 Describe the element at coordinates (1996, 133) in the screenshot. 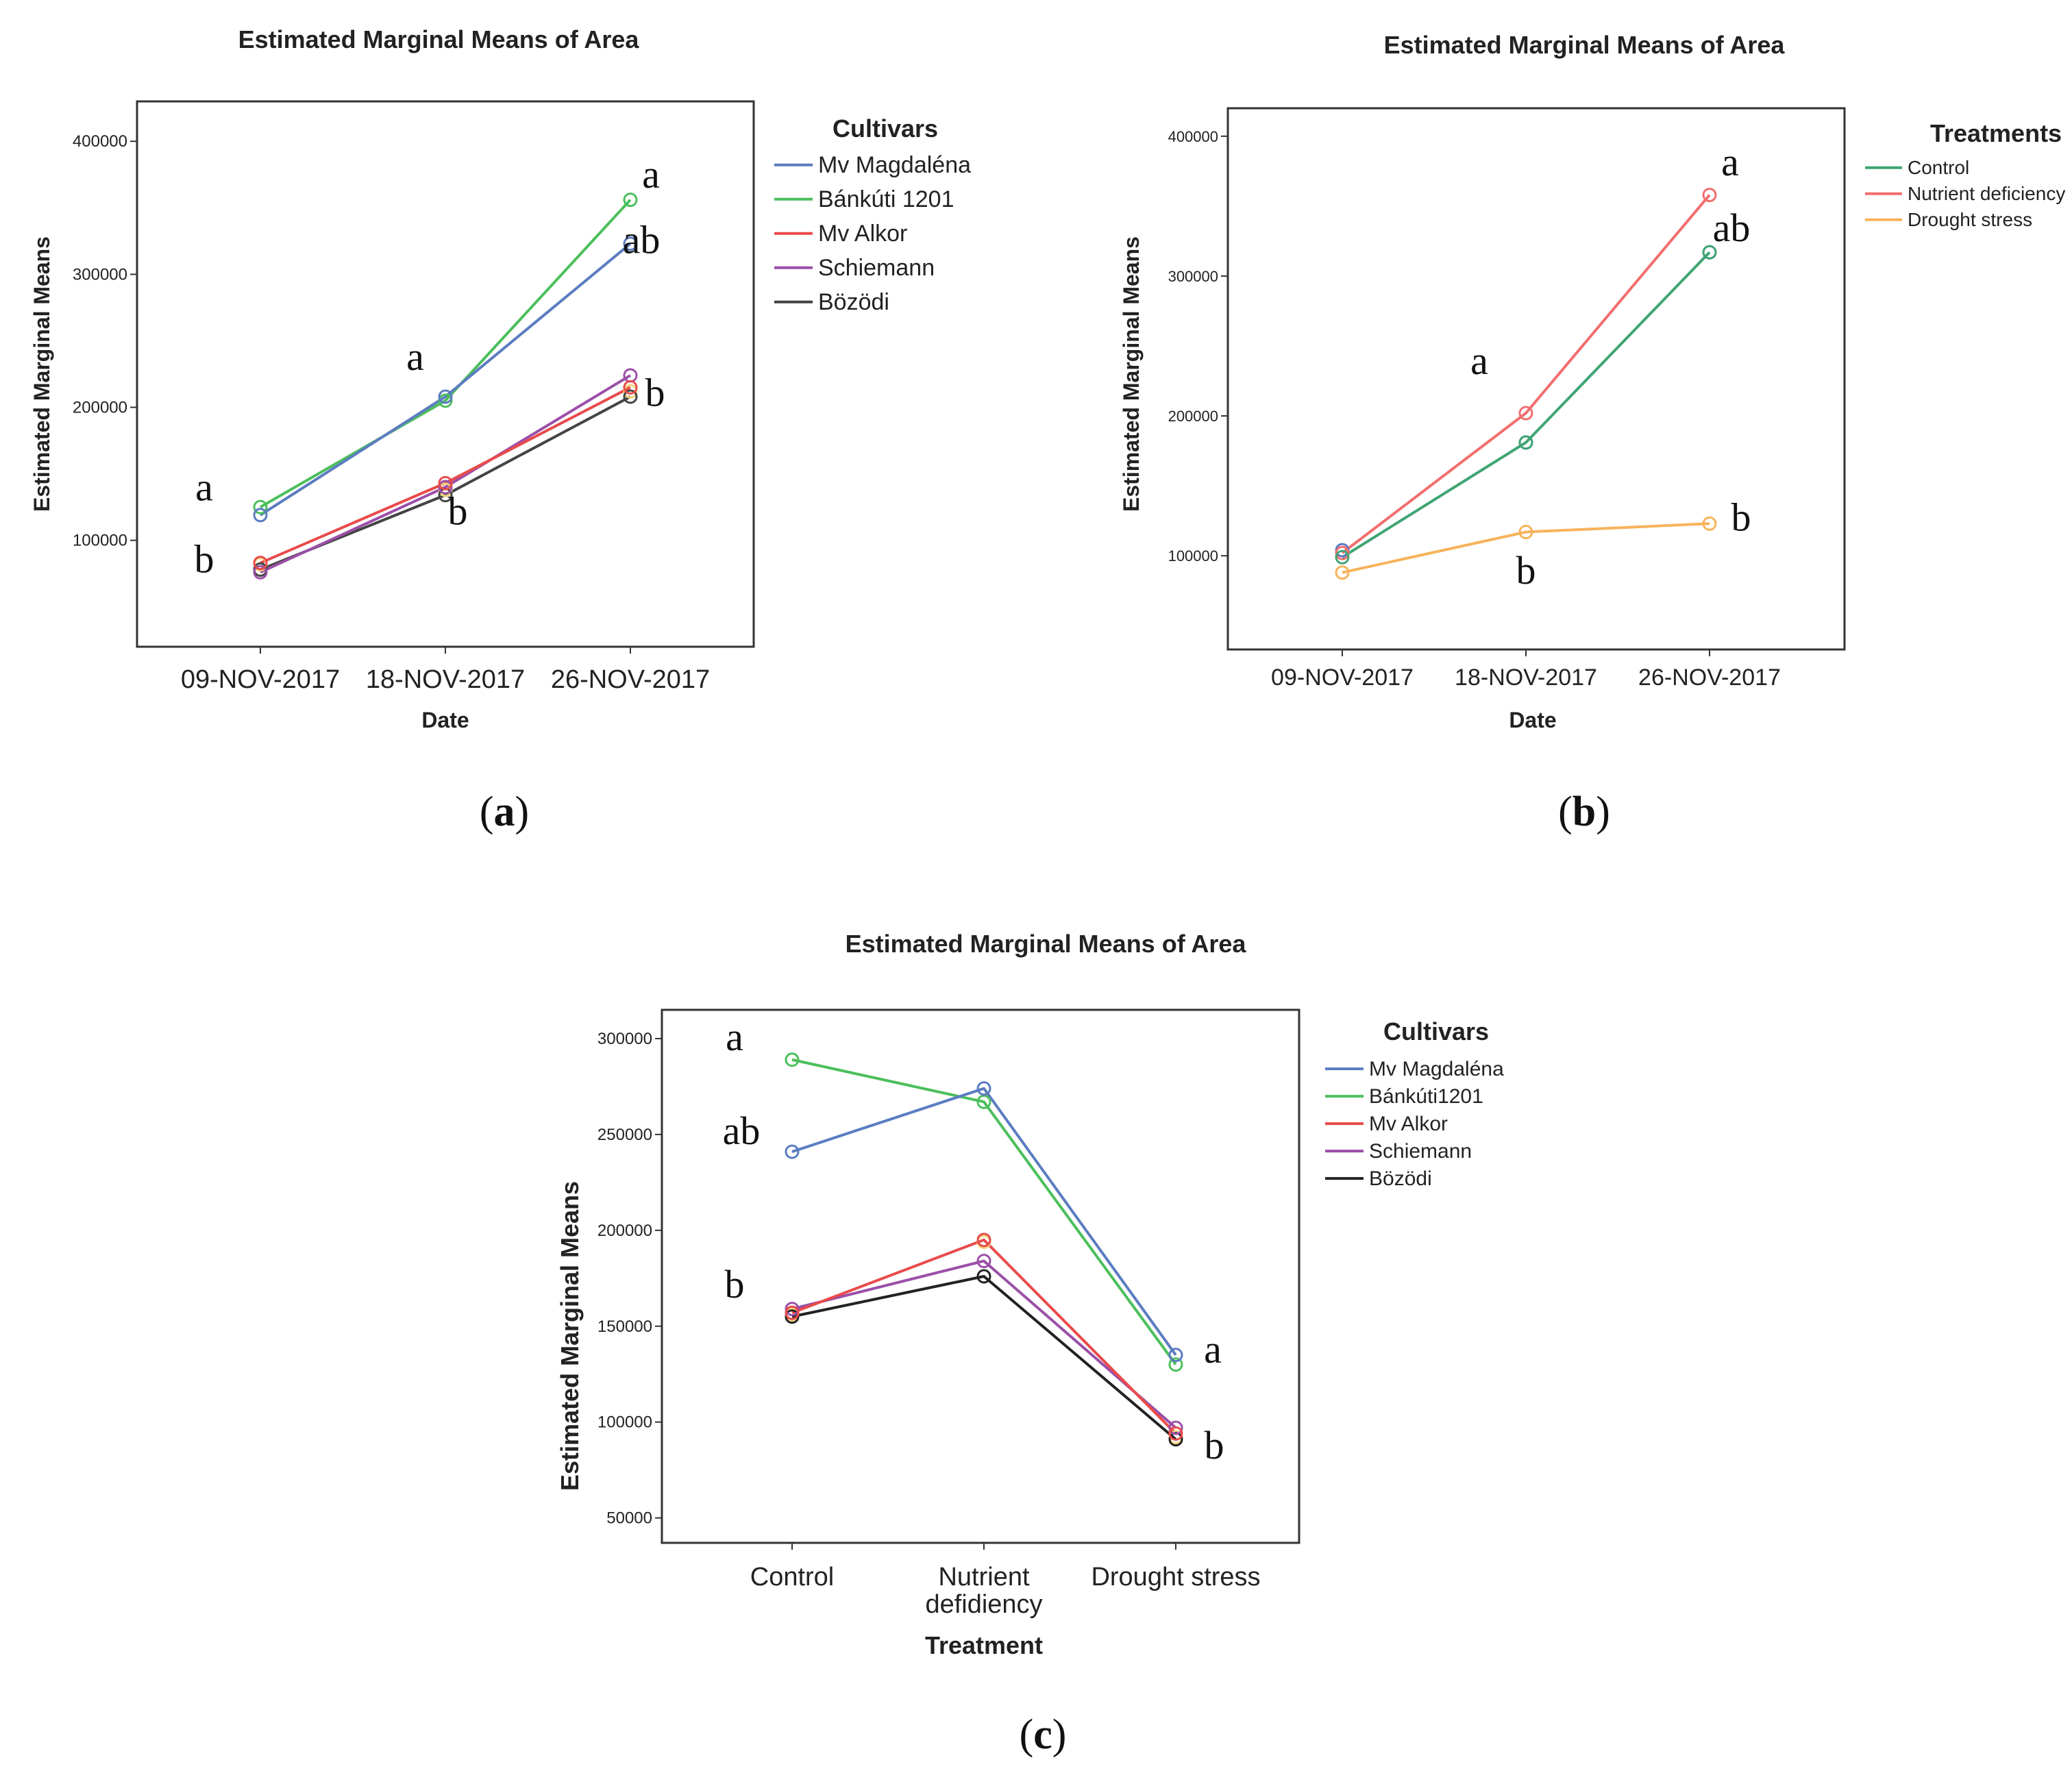

I see `legend-title: Treatments` at that location.